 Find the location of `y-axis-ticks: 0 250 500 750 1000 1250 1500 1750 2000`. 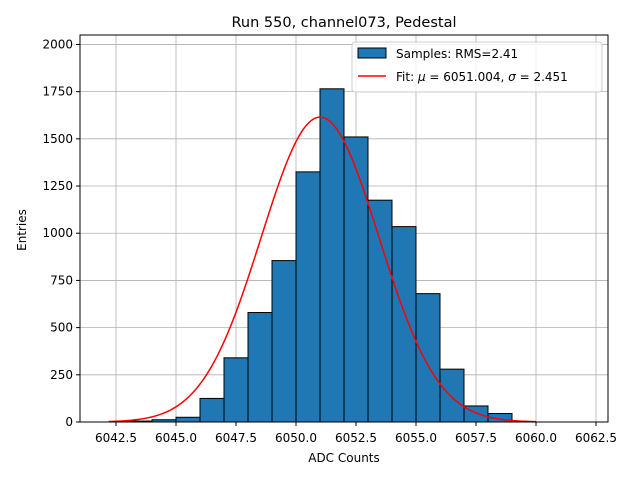

y-axis-ticks: 0 250 500 750 1000 1250 1500 1750 2000 is located at coordinates (61, 233).